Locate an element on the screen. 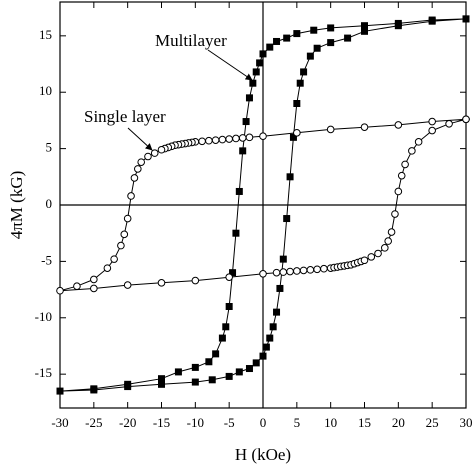 Image resolution: width=474 pixels, height=471 pixels. series-annotation: Single layer is located at coordinates (125, 116).